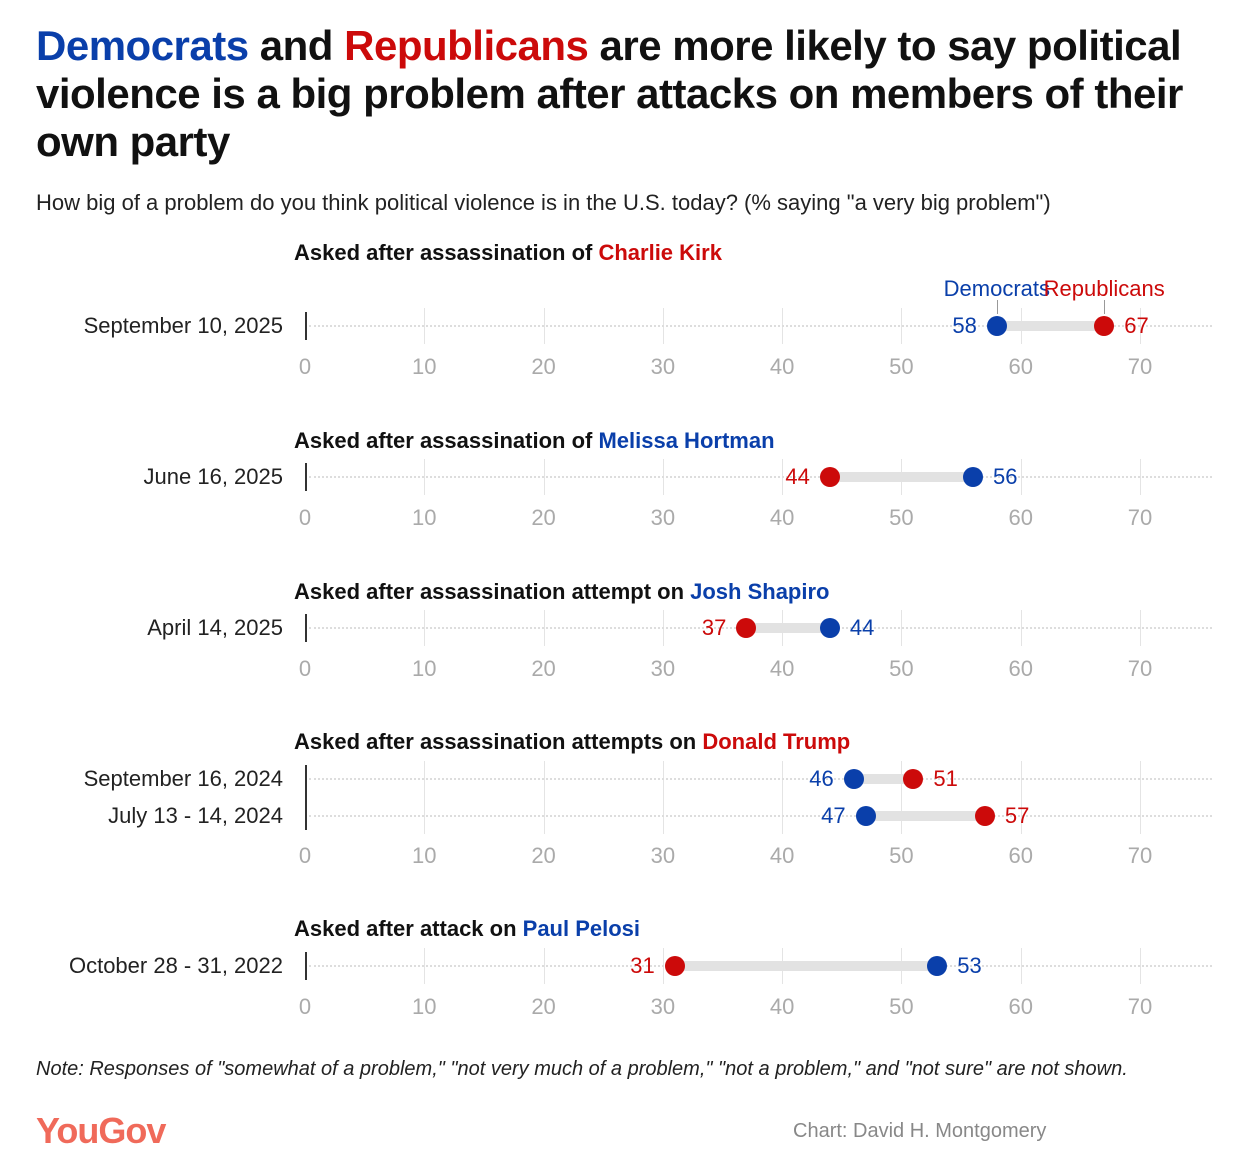 Image resolution: width=1253 pixels, height=1170 pixels. What do you see at coordinates (964, 325) in the screenshot?
I see `dem-value-label: 58` at bounding box center [964, 325].